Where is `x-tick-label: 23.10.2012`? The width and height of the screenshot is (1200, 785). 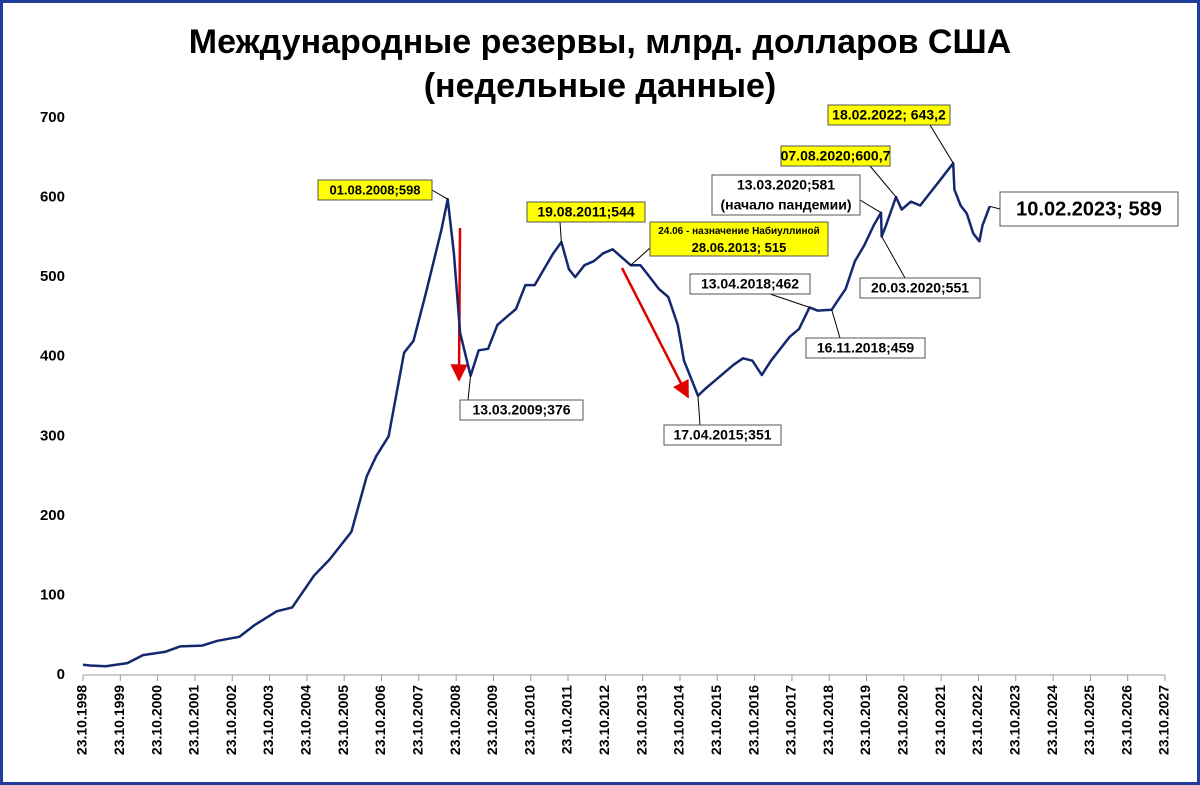 x-tick-label: 23.10.2012 is located at coordinates (604, 720).